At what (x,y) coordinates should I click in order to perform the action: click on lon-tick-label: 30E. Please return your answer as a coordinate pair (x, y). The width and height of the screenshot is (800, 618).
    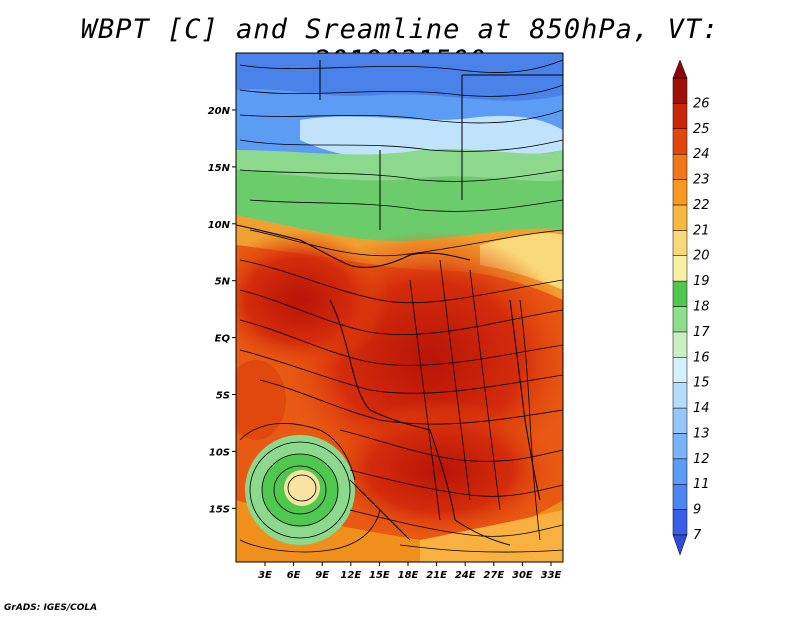
    Looking at the image, I should click on (522, 575).